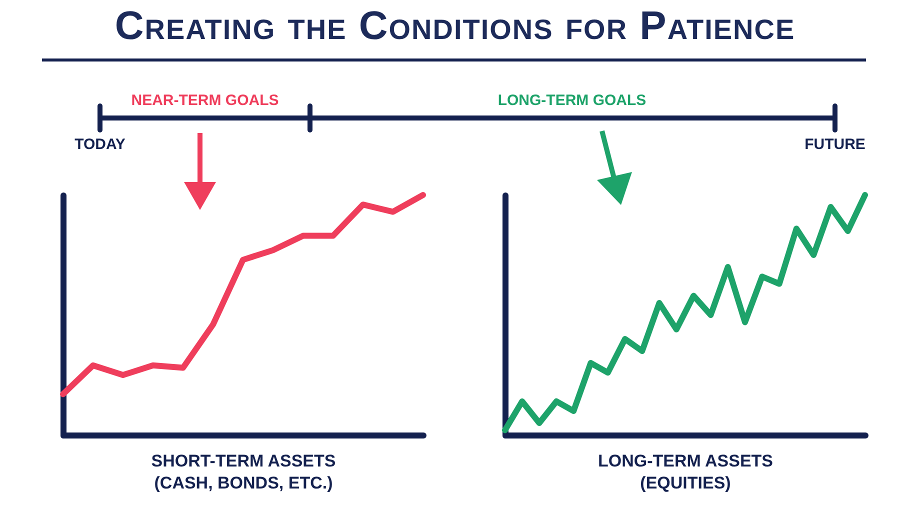 The height and width of the screenshot is (512, 910). I want to click on text: FUTURE, so click(835, 144).